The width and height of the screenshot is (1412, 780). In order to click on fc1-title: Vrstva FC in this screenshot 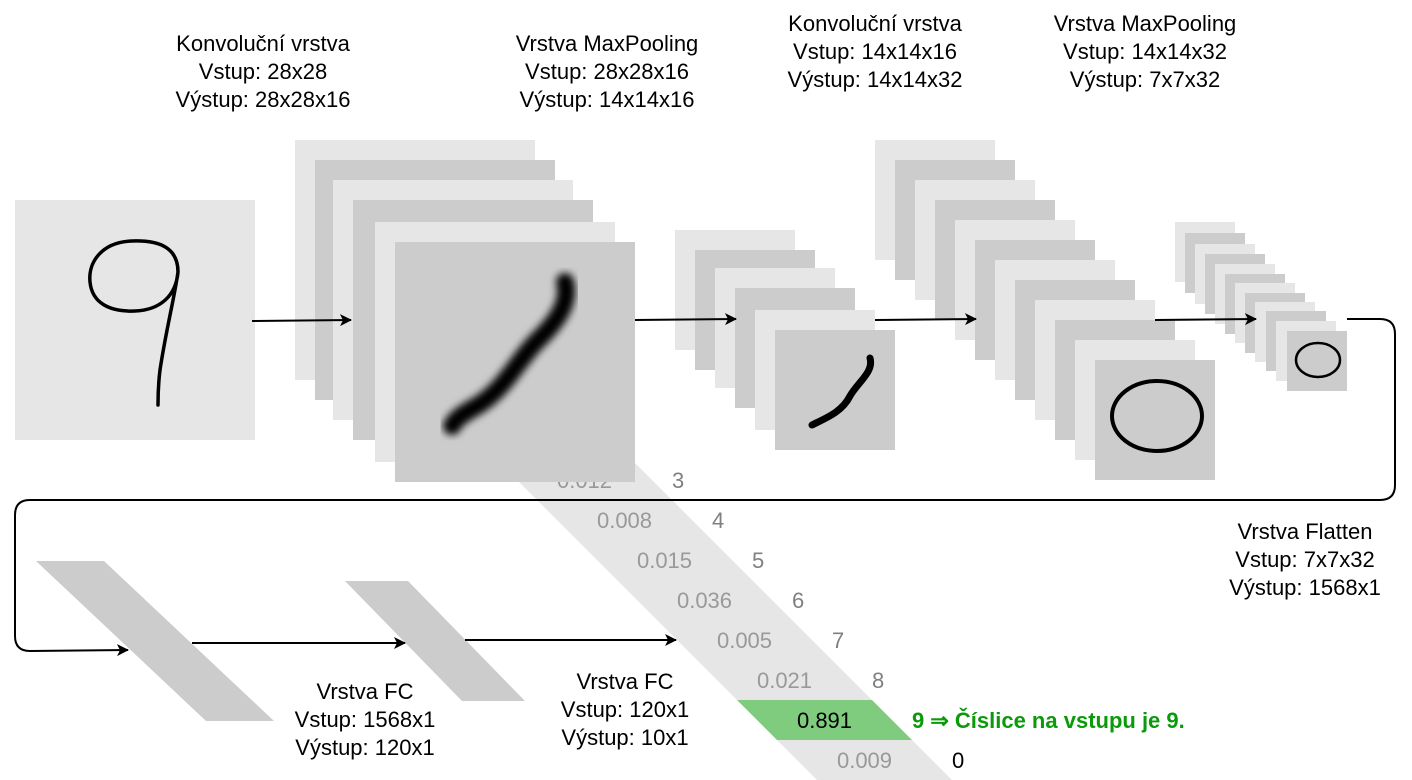, I will do `click(365, 691)`.